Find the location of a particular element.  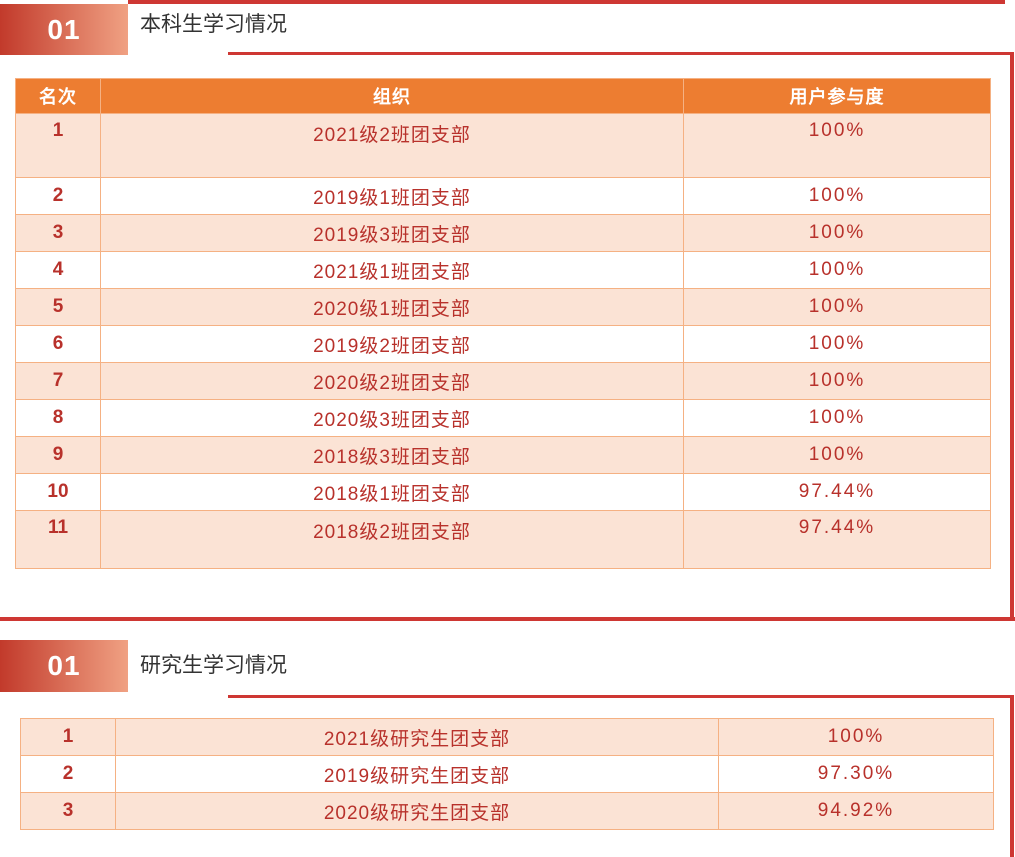

header-participation: 用户参与度 is located at coordinates (837, 96).